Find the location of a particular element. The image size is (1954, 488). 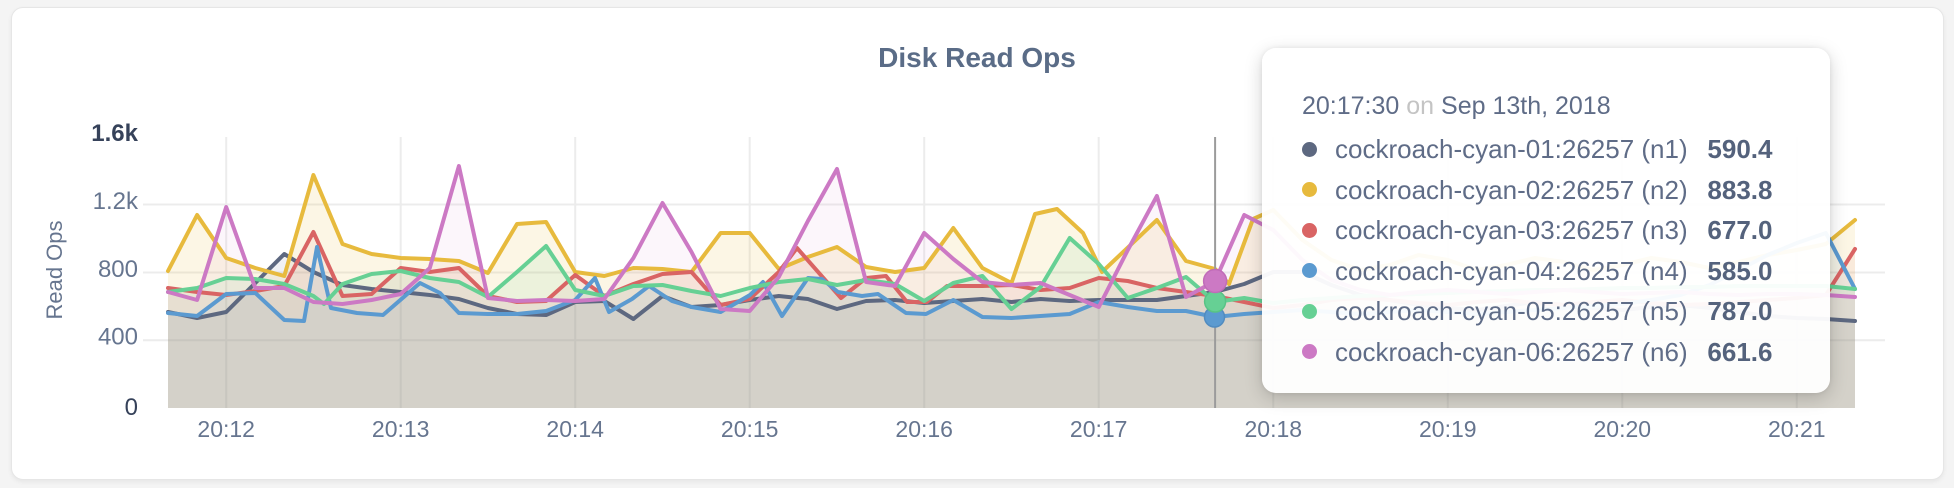

svg-text: 20:17 is located at coordinates (1099, 429).